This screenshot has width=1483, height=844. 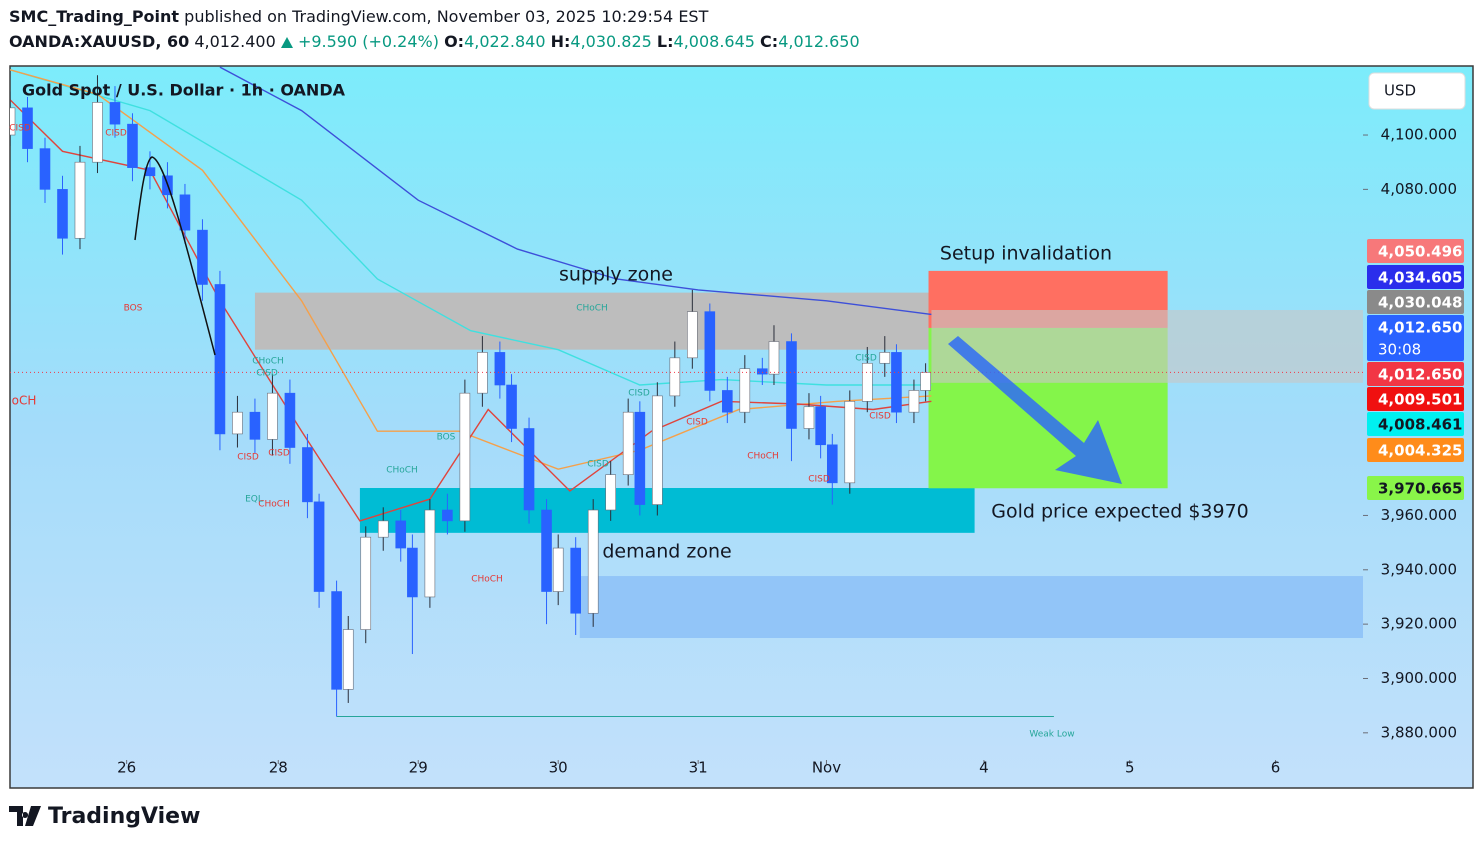 What do you see at coordinates (698, 768) in the screenshot?
I see `x-tick-label: 31` at bounding box center [698, 768].